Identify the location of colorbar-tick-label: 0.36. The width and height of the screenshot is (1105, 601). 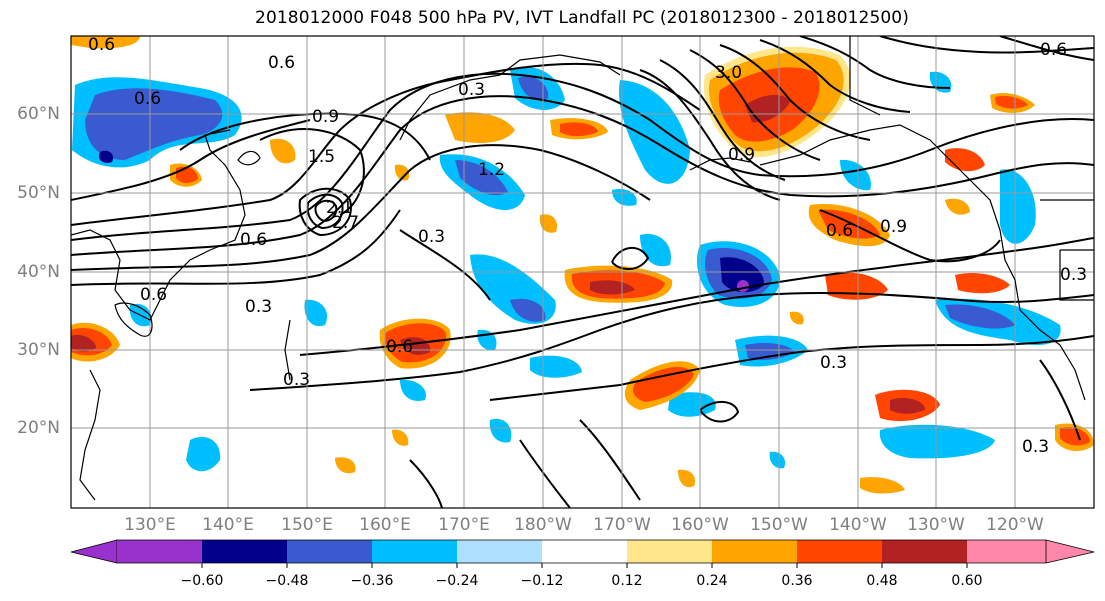
(797, 581).